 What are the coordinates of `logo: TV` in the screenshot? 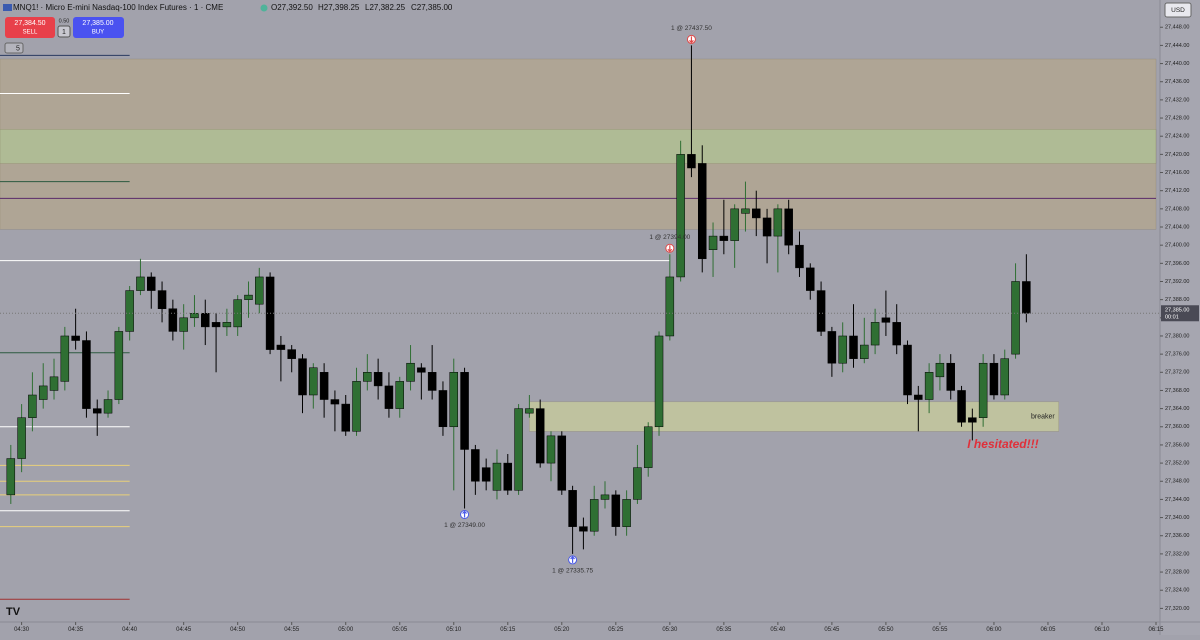 It's located at (13, 612).